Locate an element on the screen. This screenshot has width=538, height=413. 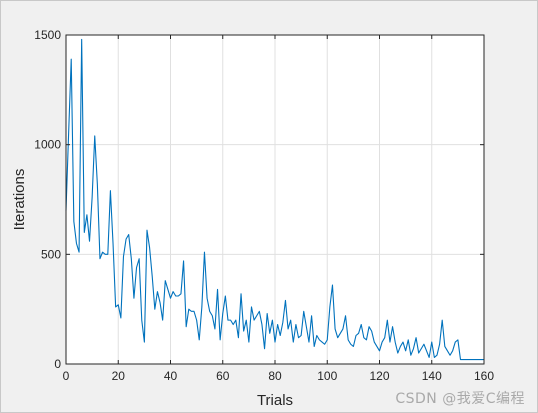
y-axis-label: Iterations is located at coordinates (19, 200).